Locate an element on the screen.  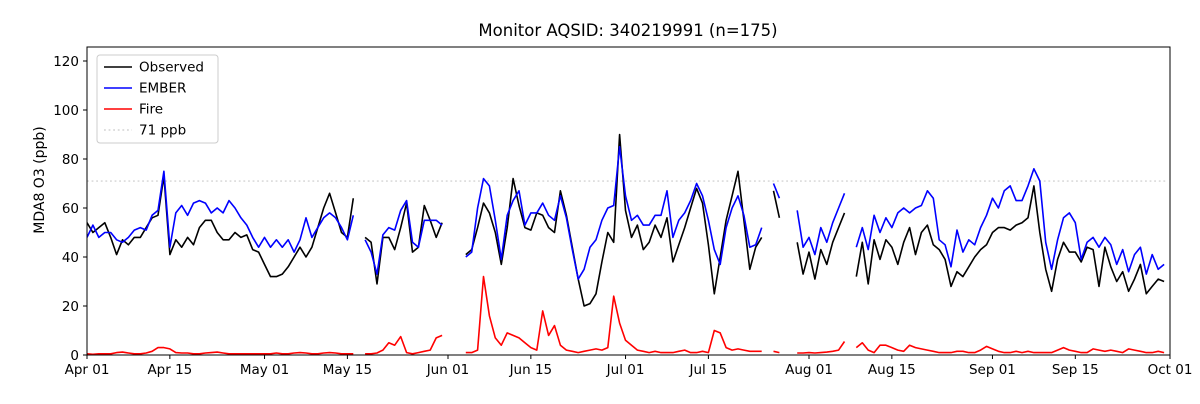
x-tick-label: Jun 15 is located at coordinates (531, 370).